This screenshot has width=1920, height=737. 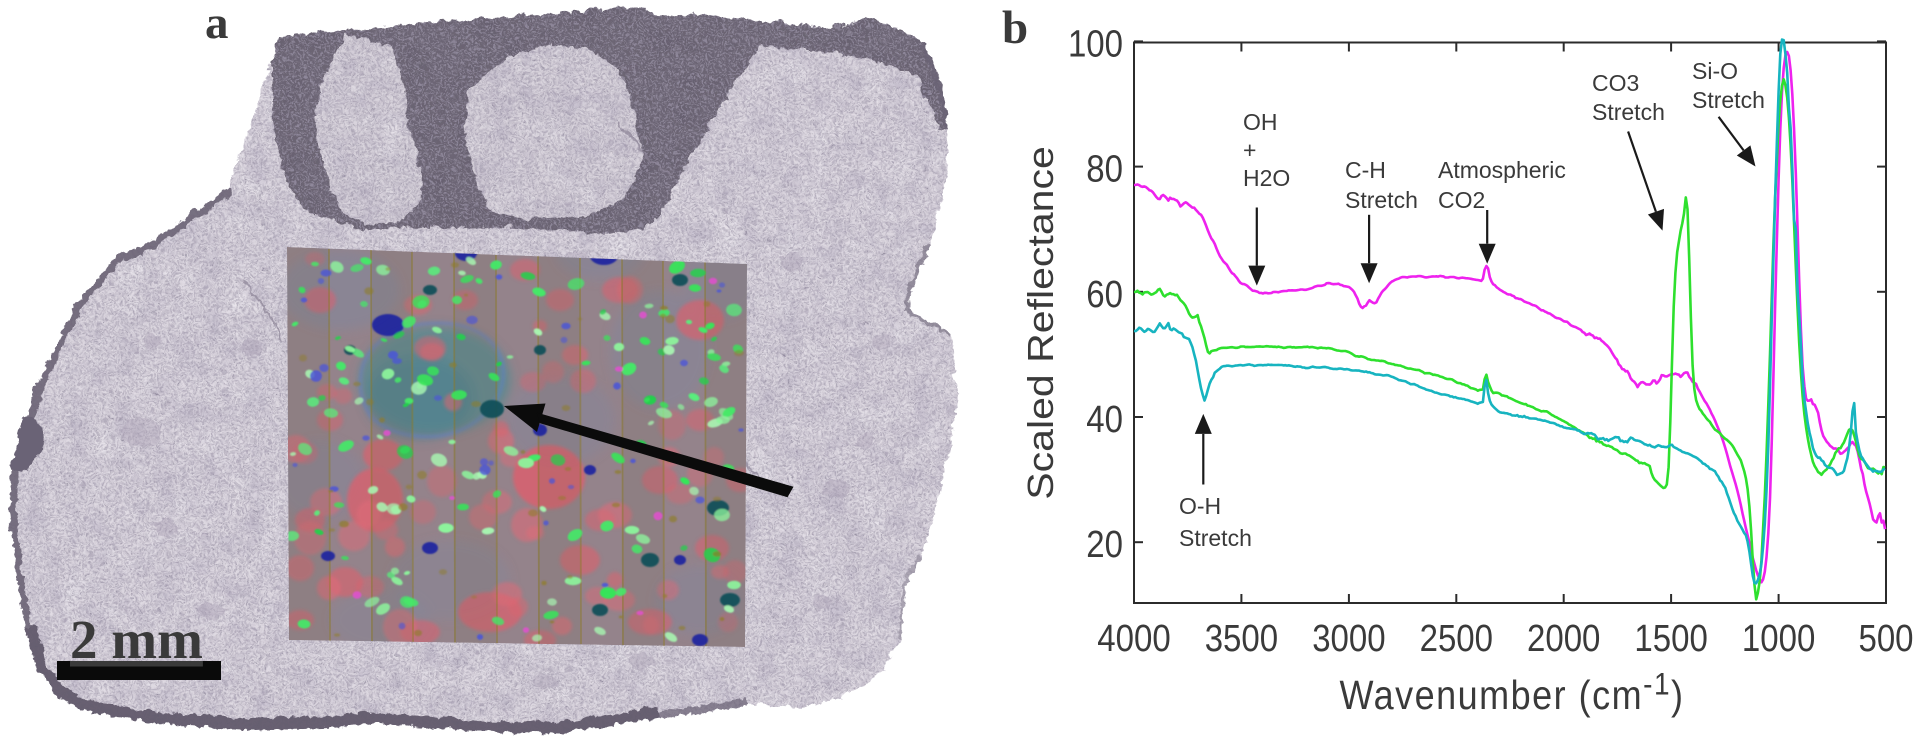 What do you see at coordinates (1200, 506) in the screenshot?
I see `svg-text: O-H` at bounding box center [1200, 506].